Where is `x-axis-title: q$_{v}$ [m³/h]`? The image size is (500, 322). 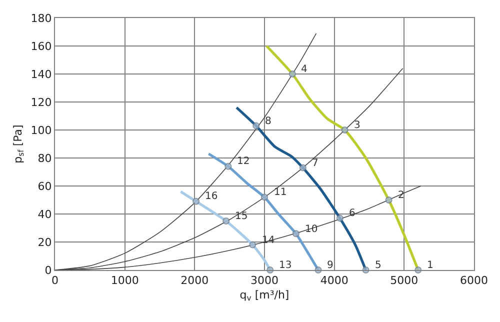 x-axis-title: q$_{v}$ [m³/h] is located at coordinates (265, 295).